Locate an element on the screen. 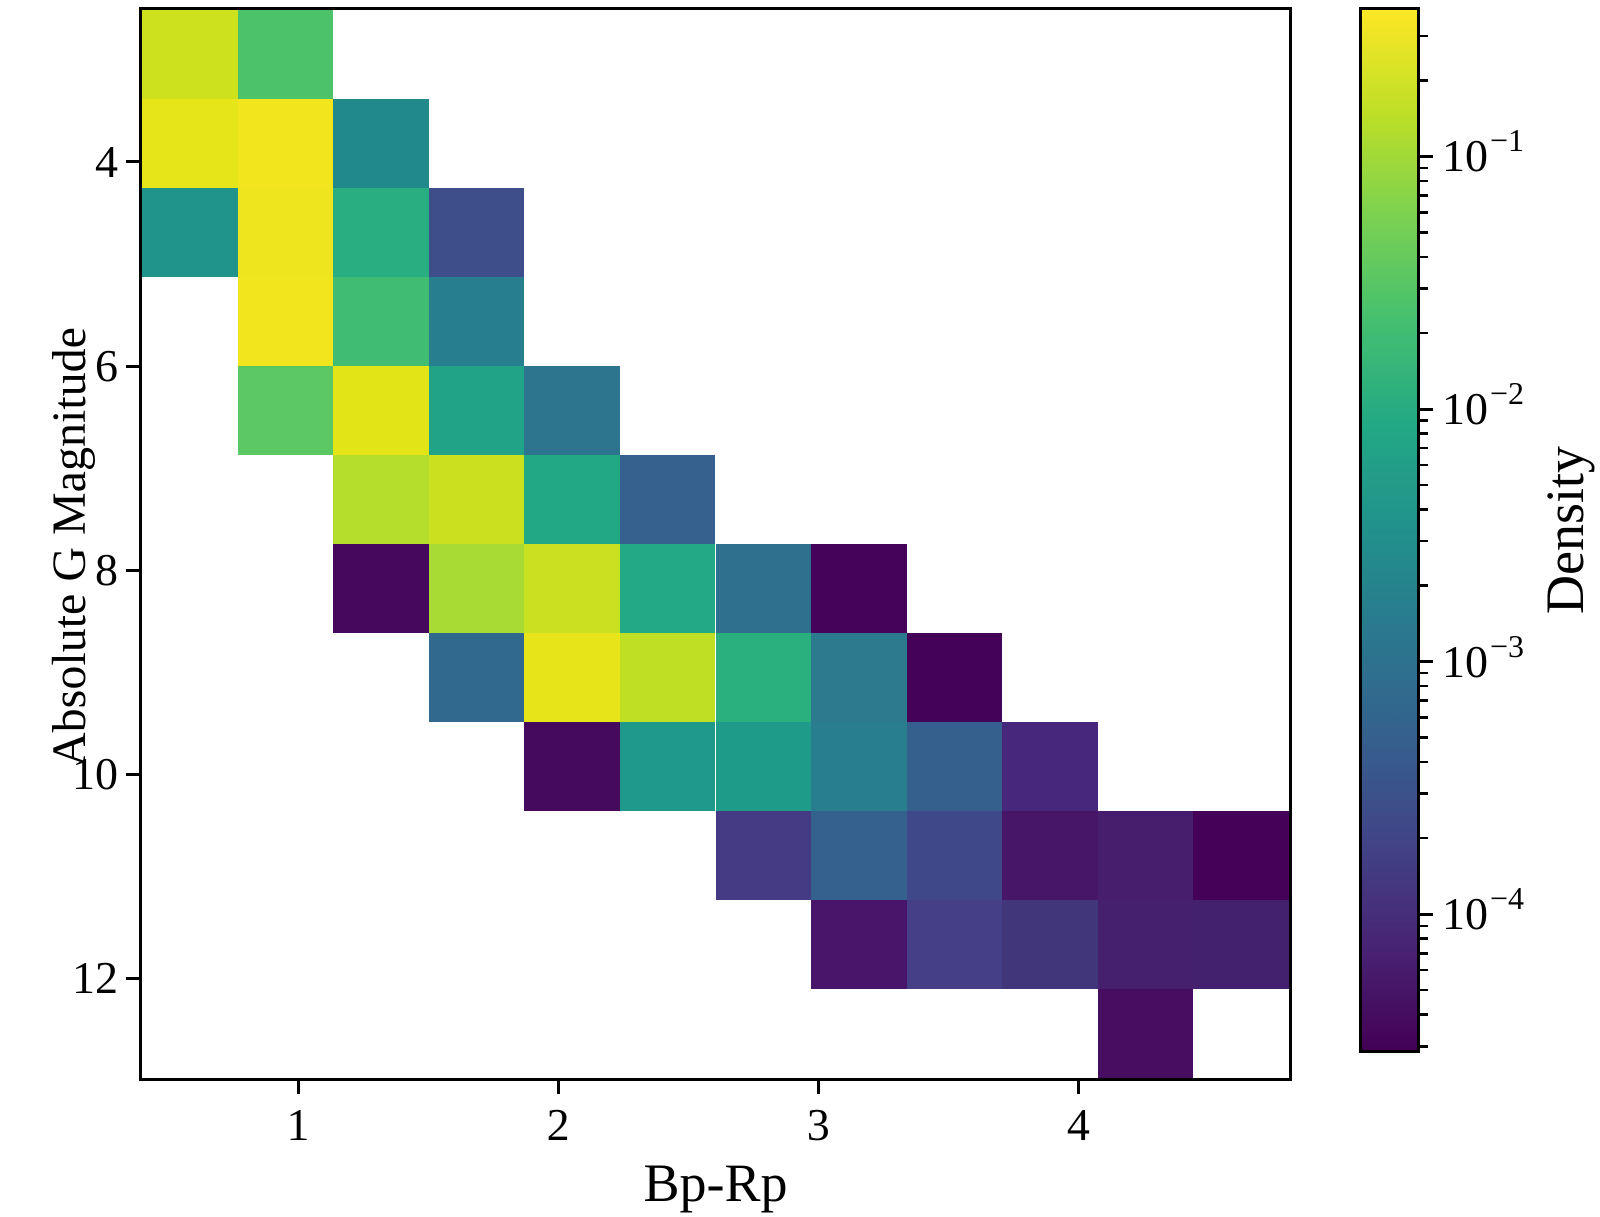 The image size is (1600, 1217). y-tick-label: 4 is located at coordinates (106, 161).